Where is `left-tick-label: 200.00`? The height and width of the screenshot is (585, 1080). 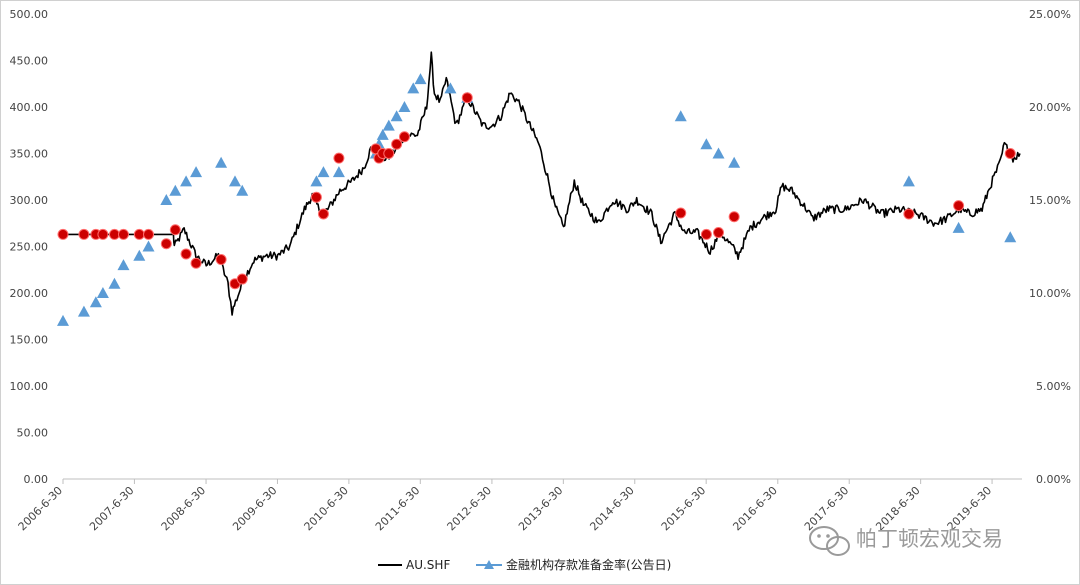 left-tick-label: 200.00 is located at coordinates (29, 293).